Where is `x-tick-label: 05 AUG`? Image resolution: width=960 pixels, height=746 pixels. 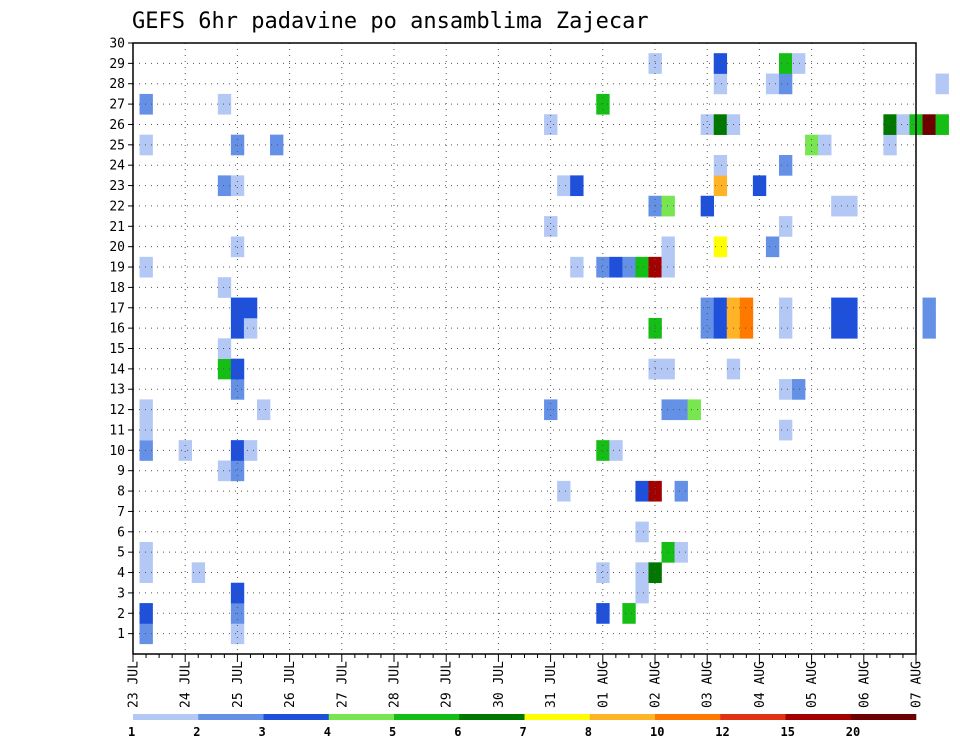 x-tick-label: 05 AUG is located at coordinates (812, 684).